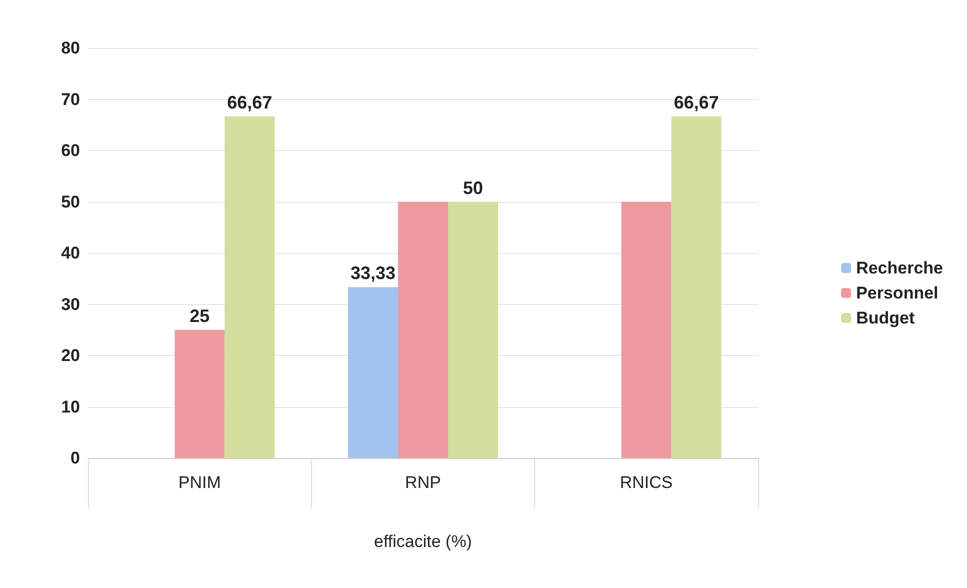 The height and width of the screenshot is (588, 967). I want to click on legend-label: Recherche, so click(900, 268).